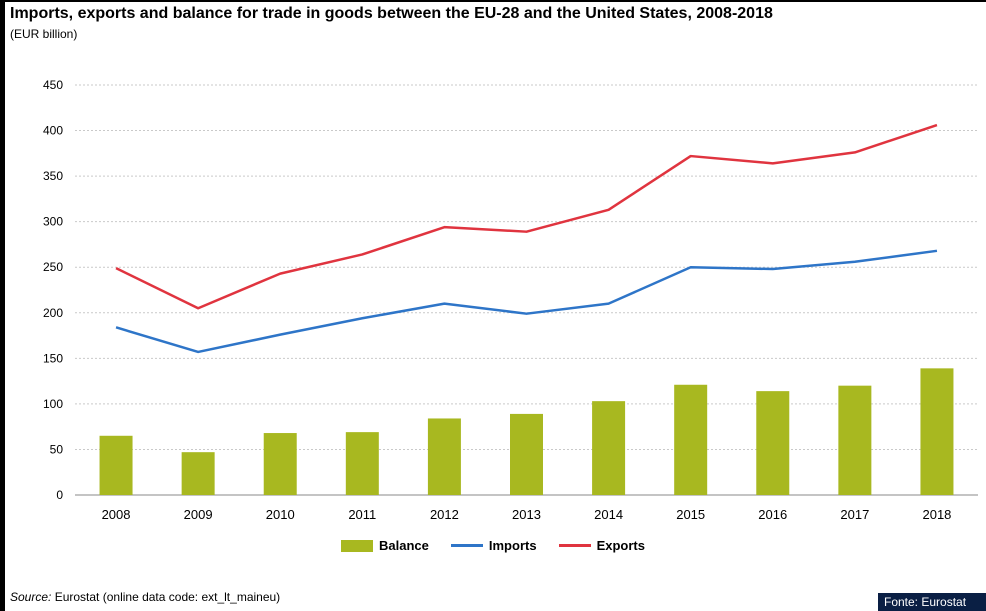  Describe the element at coordinates (936, 514) in the screenshot. I see `x-tick-label: 2018` at that location.